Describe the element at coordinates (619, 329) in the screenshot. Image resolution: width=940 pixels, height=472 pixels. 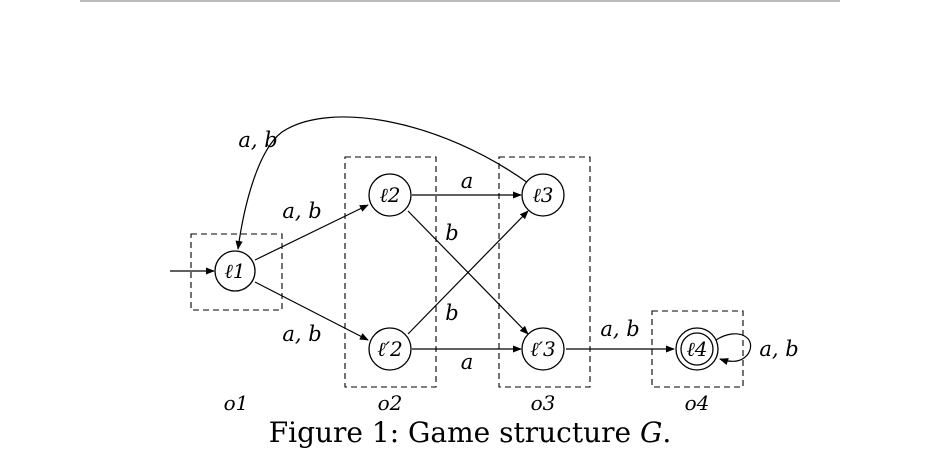
I see `edge-label-l3p-l4: a, b` at that location.